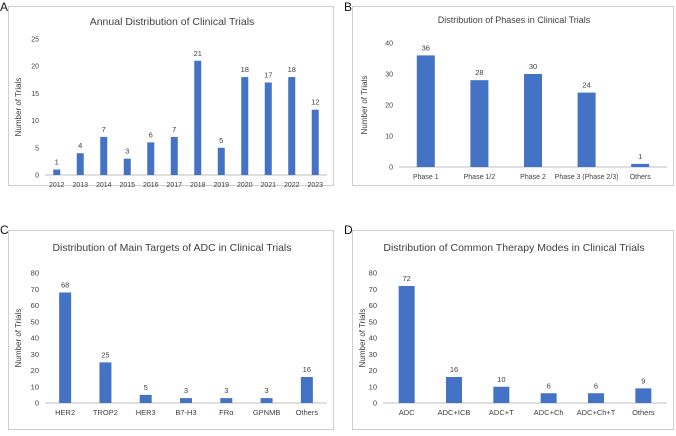 The width and height of the screenshot is (676, 436). What do you see at coordinates (348, 7) in the screenshot?
I see `panel-letter: B` at bounding box center [348, 7].